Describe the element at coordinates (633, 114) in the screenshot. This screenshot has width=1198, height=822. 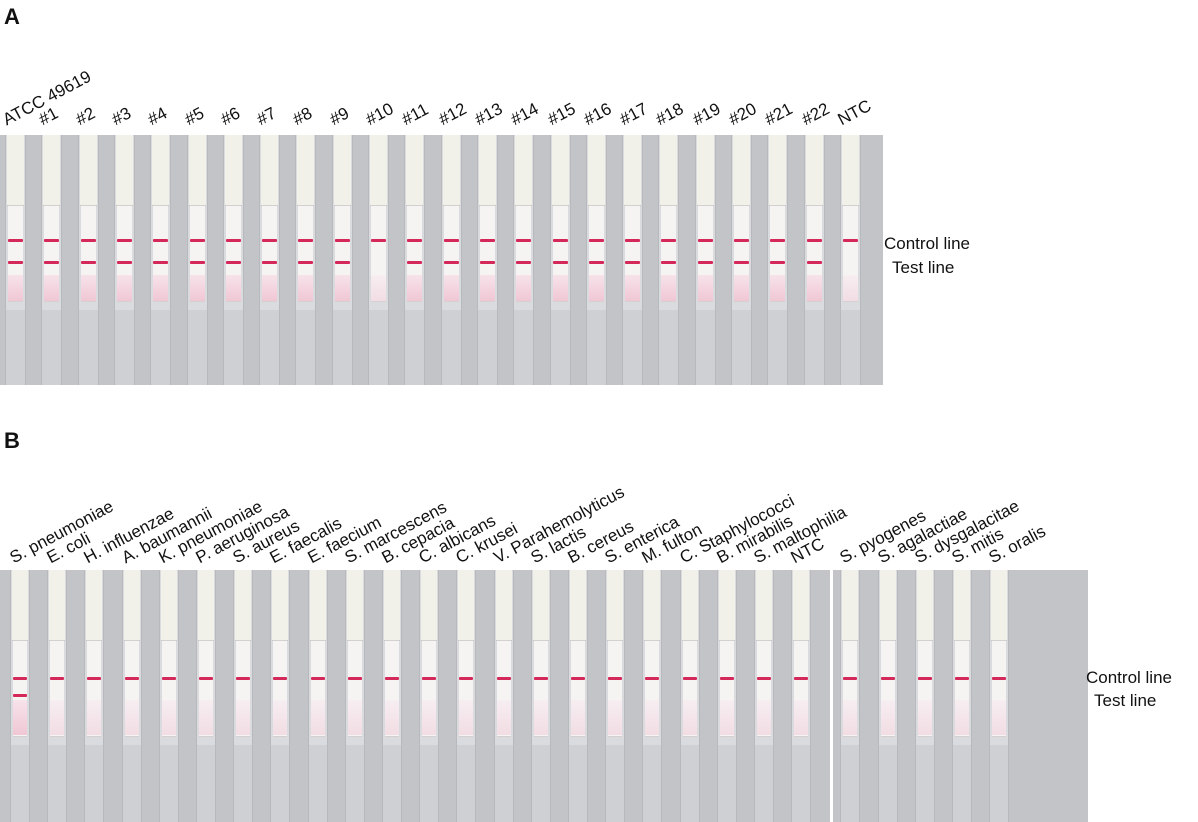
I see `strip-label: #17` at that location.